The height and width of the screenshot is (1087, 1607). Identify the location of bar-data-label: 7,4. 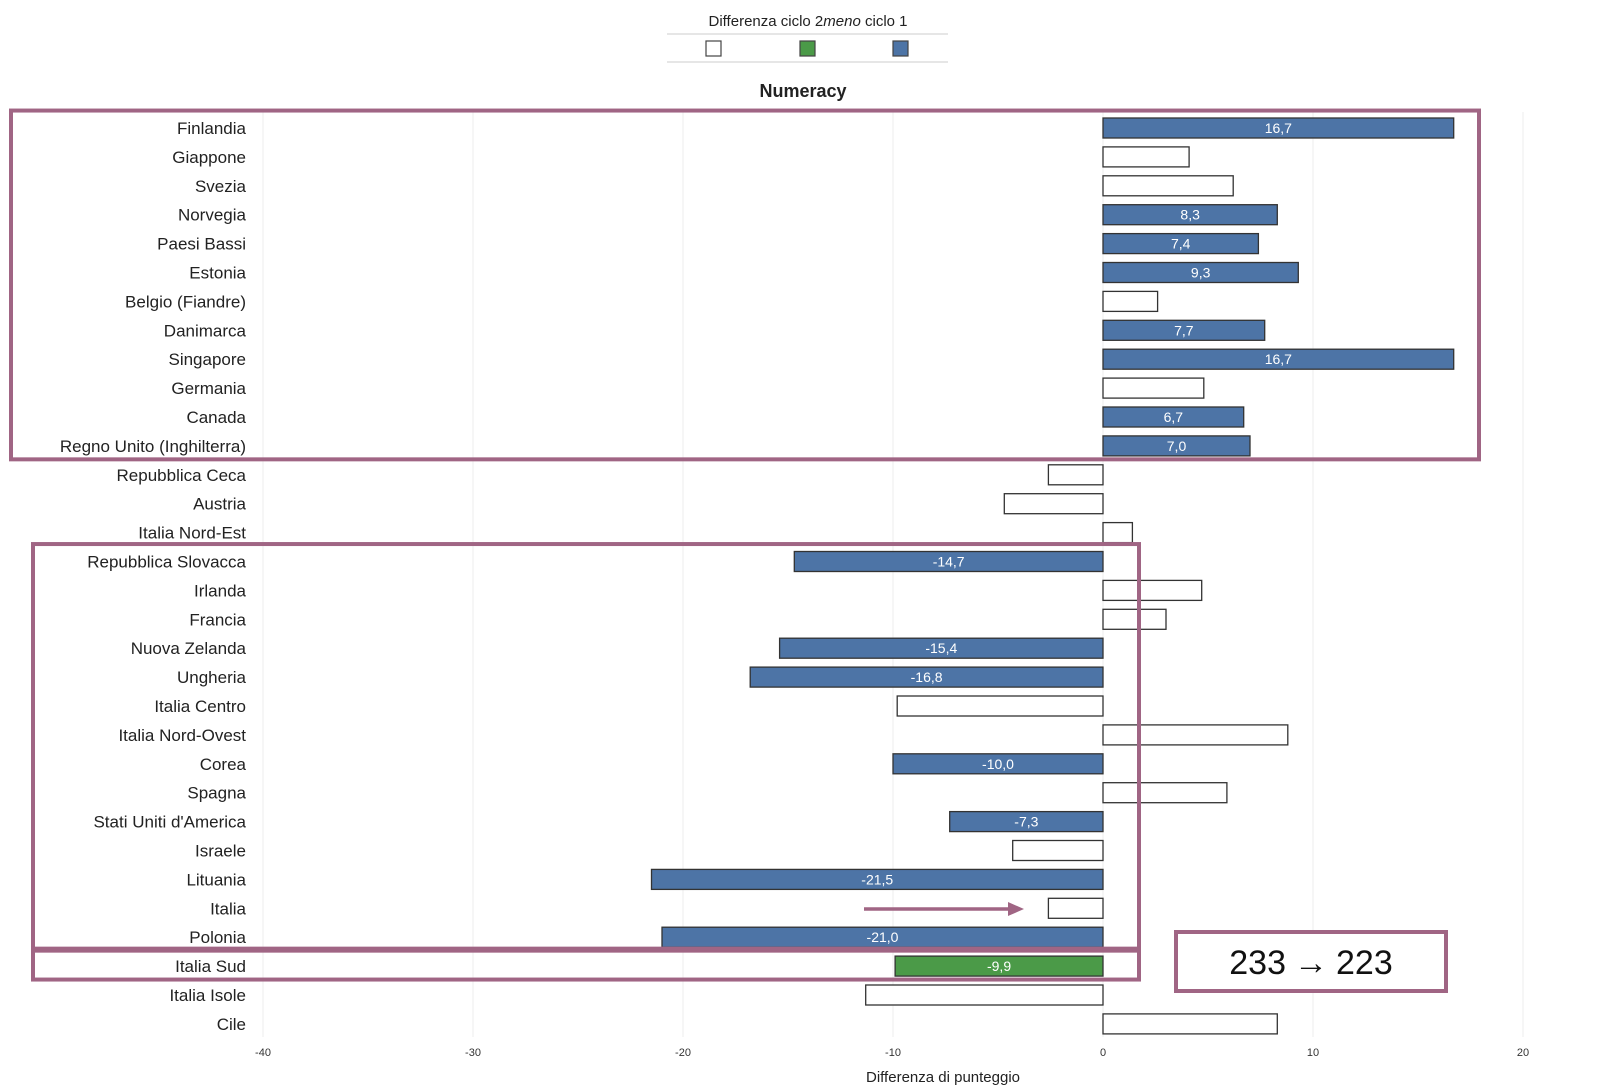
(1181, 244).